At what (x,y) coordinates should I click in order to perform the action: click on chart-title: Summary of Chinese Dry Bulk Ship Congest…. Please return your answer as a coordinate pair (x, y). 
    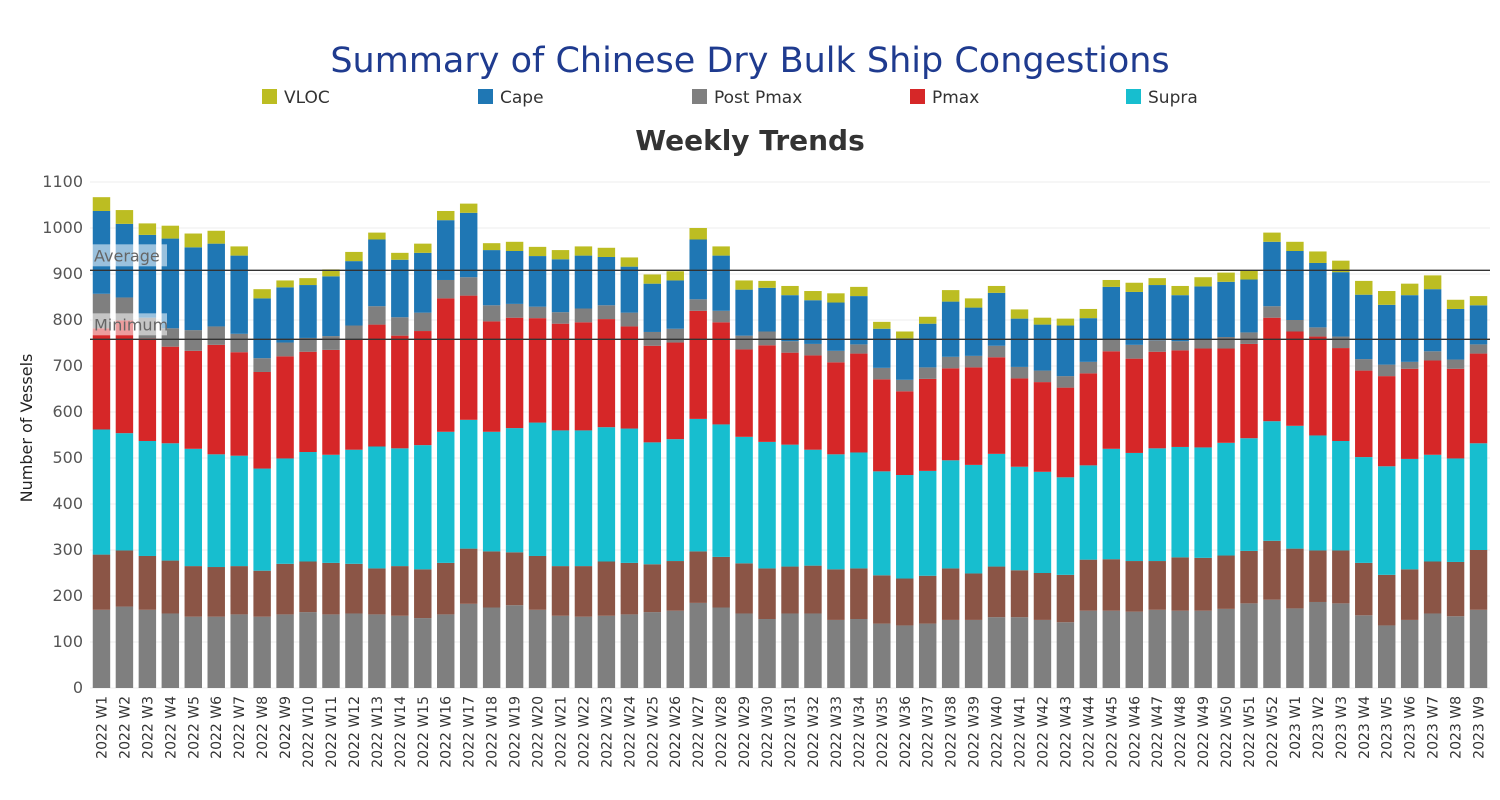
    Looking at the image, I should click on (749, 61).